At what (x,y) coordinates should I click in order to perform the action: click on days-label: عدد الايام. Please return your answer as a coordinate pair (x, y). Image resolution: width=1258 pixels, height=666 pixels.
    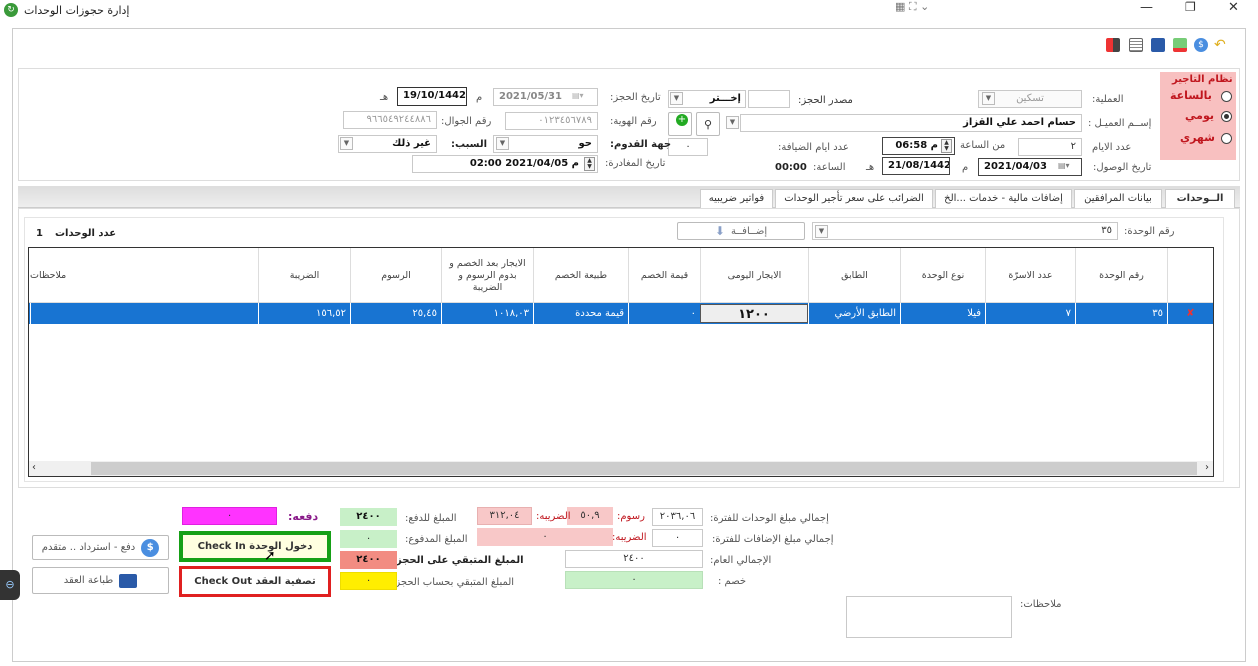
    Looking at the image, I should click on (1112, 147).